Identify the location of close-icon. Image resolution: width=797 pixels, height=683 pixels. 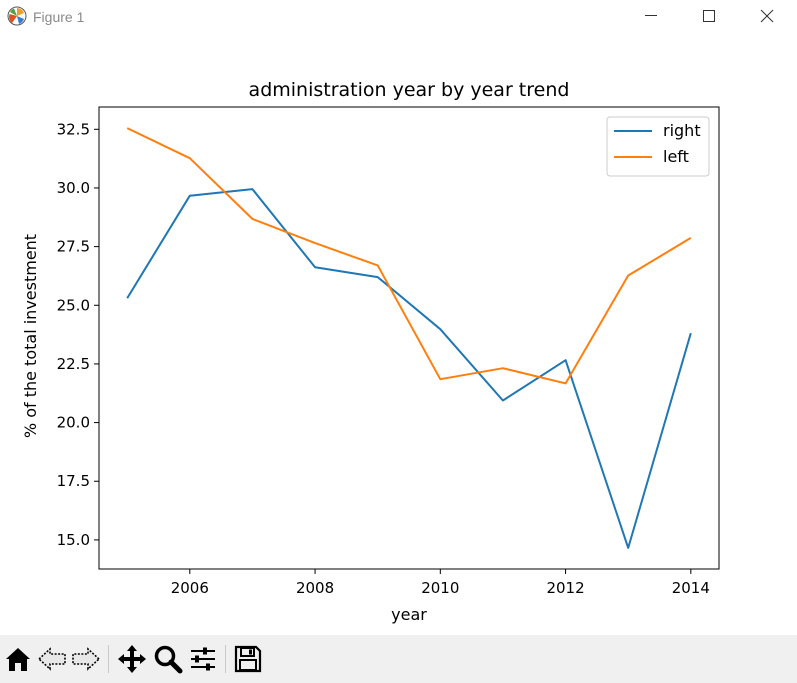
(767, 16).